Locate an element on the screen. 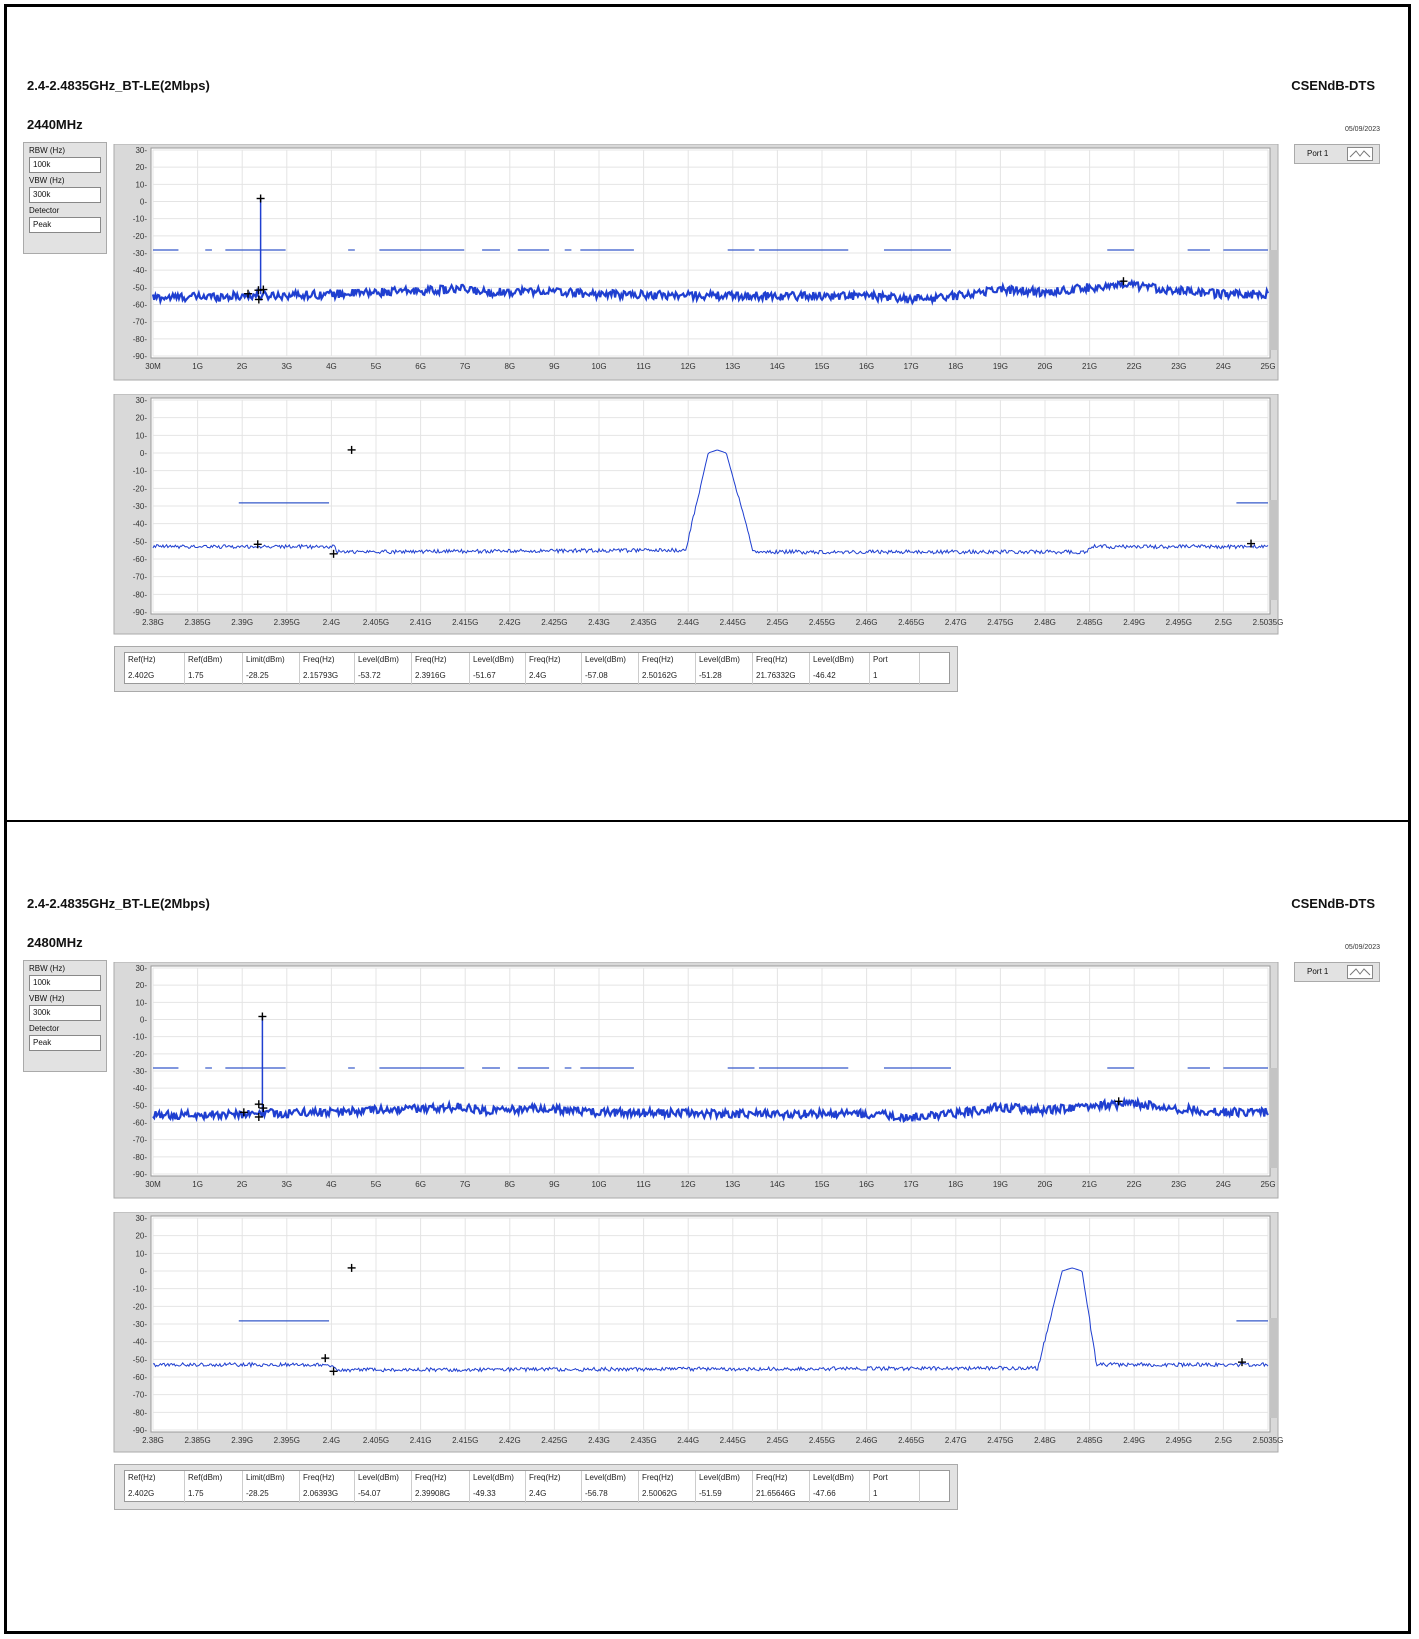 The image size is (1419, 1639). y-tick-label: -70- is located at coordinates (140, 1140).